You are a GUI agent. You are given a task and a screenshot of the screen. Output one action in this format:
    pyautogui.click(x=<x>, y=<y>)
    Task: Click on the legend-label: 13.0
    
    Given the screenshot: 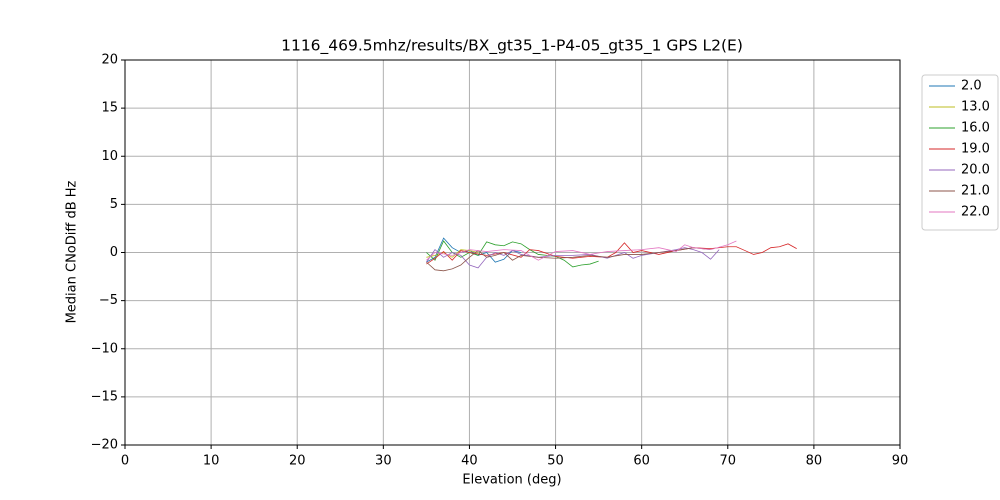 What is the action you would take?
    pyautogui.click(x=975, y=107)
    